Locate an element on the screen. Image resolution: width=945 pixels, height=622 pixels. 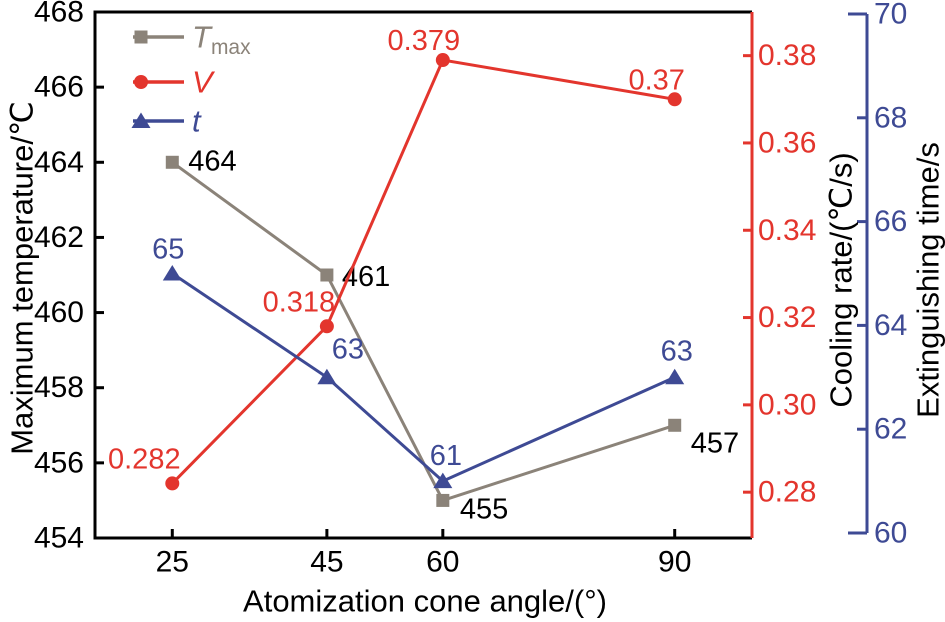
x-tick-label: 45 is located at coordinates (326, 562).